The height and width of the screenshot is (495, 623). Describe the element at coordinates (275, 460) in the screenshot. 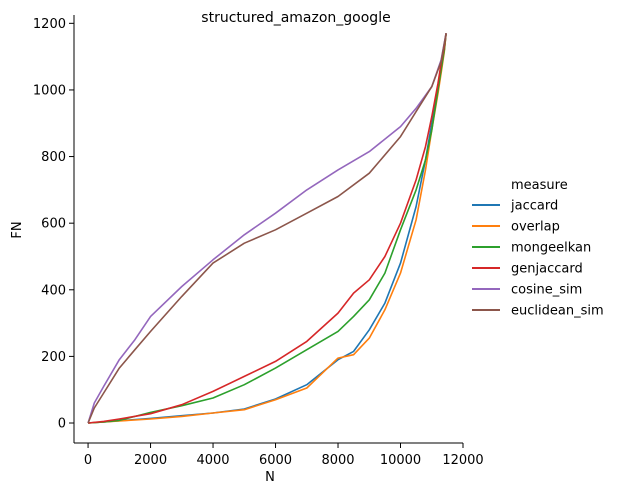

I see `x-tick-label: 6000` at that location.